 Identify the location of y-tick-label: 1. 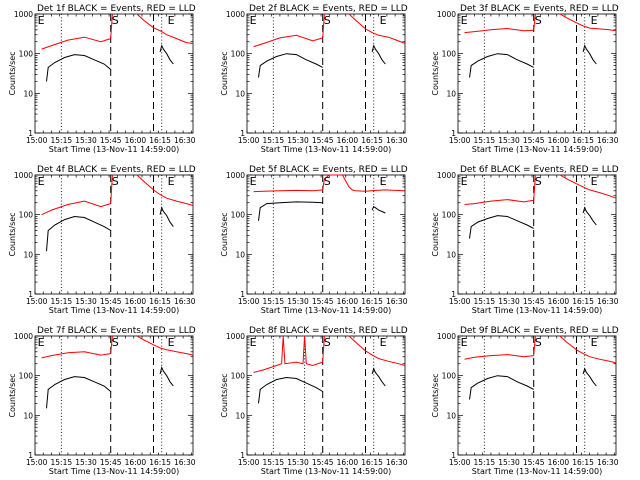
(30, 294).